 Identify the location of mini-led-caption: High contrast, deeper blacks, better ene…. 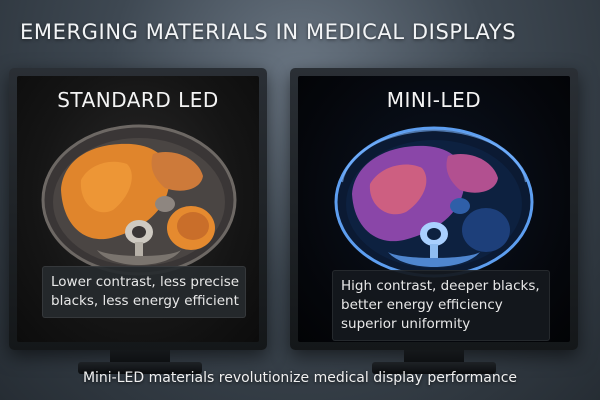
(441, 305).